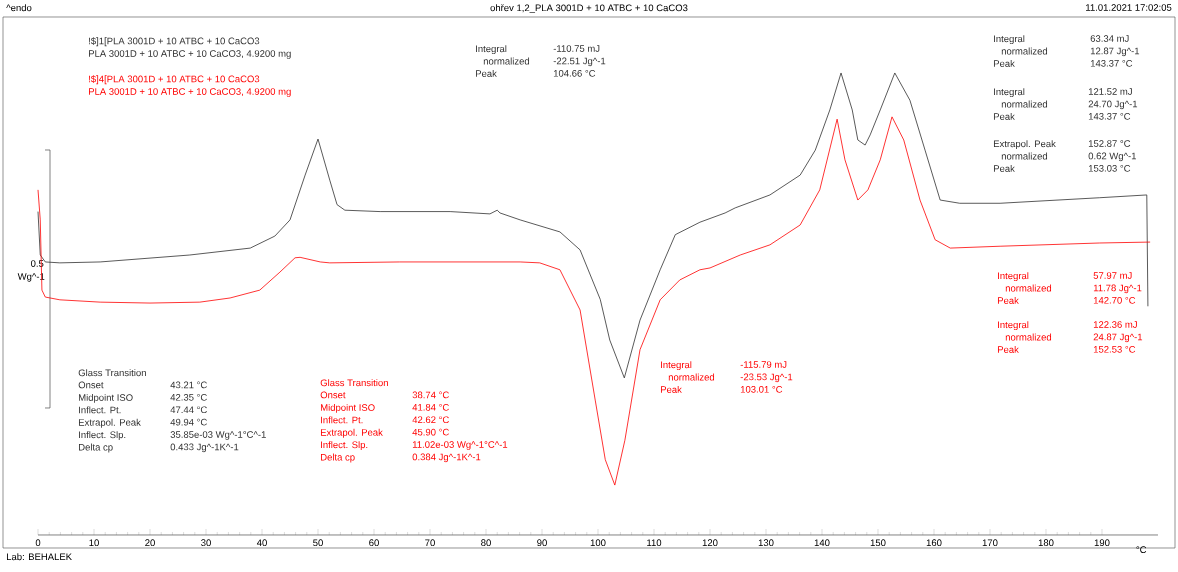 This screenshot has height=572, width=1178. I want to click on text: !$]4[PLA 3001D + 10 ATBC + 10 CaCO3, so click(174, 80).